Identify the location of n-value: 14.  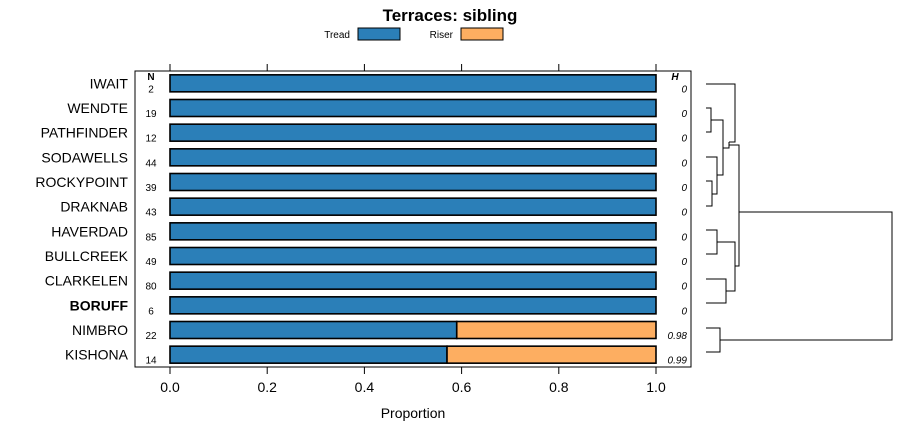
(151, 361).